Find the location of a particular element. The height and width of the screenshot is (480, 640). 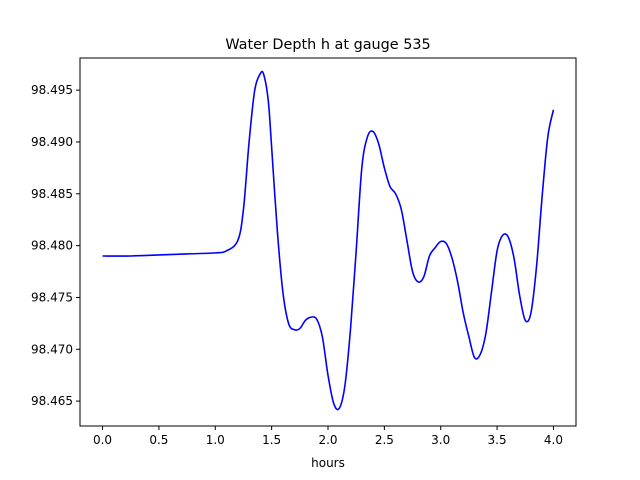

chart-title: Water Depth h at gauge 535 is located at coordinates (327, 45).